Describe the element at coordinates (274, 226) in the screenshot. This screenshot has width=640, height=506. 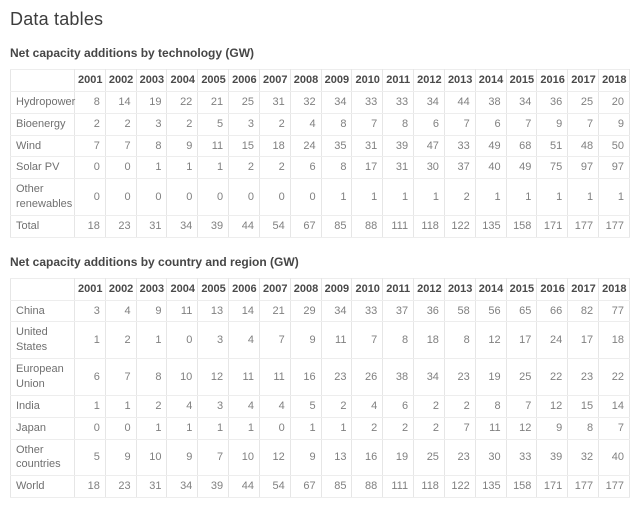
I see `value-cell: 54` at that location.